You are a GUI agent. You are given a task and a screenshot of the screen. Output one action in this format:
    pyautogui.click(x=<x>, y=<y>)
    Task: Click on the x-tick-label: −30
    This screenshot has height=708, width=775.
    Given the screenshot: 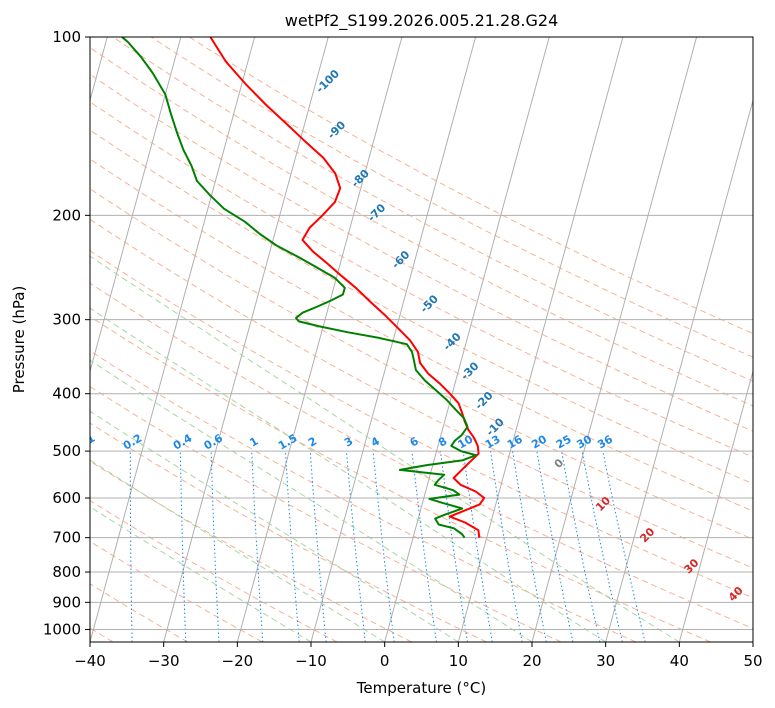 What is the action you would take?
    pyautogui.click(x=164, y=661)
    